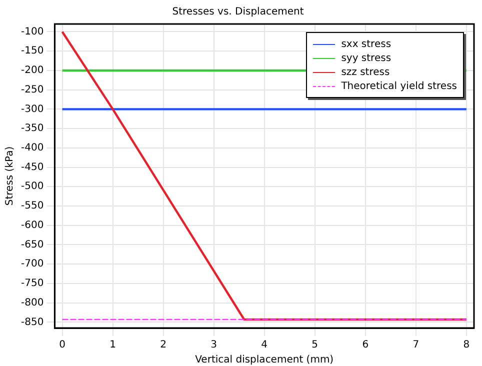  Describe the element at coordinates (32, 128) in the screenshot. I see `y-tick-label: -350` at that location.